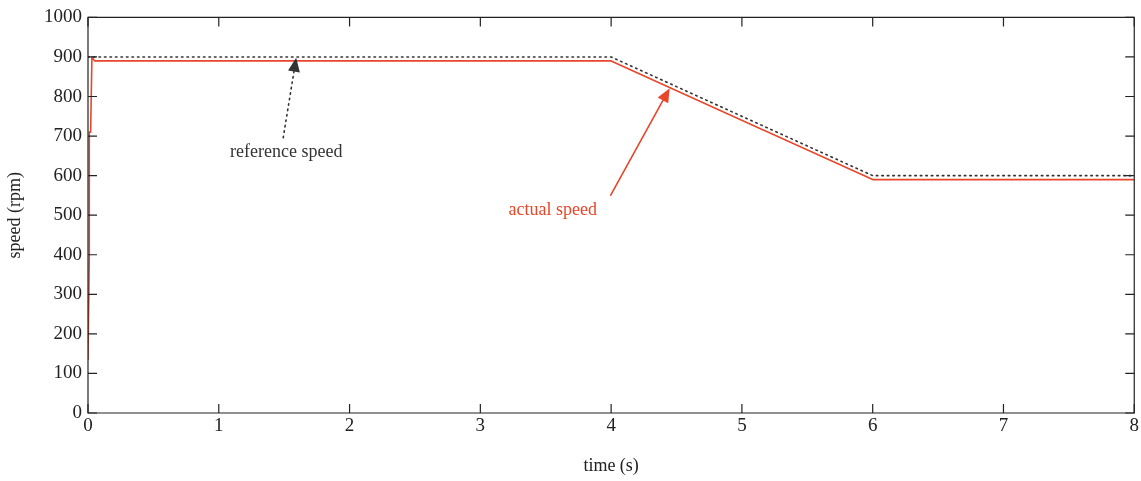  What do you see at coordinates (1003, 425) in the screenshot?
I see `x-tick-label: 7` at bounding box center [1003, 425].